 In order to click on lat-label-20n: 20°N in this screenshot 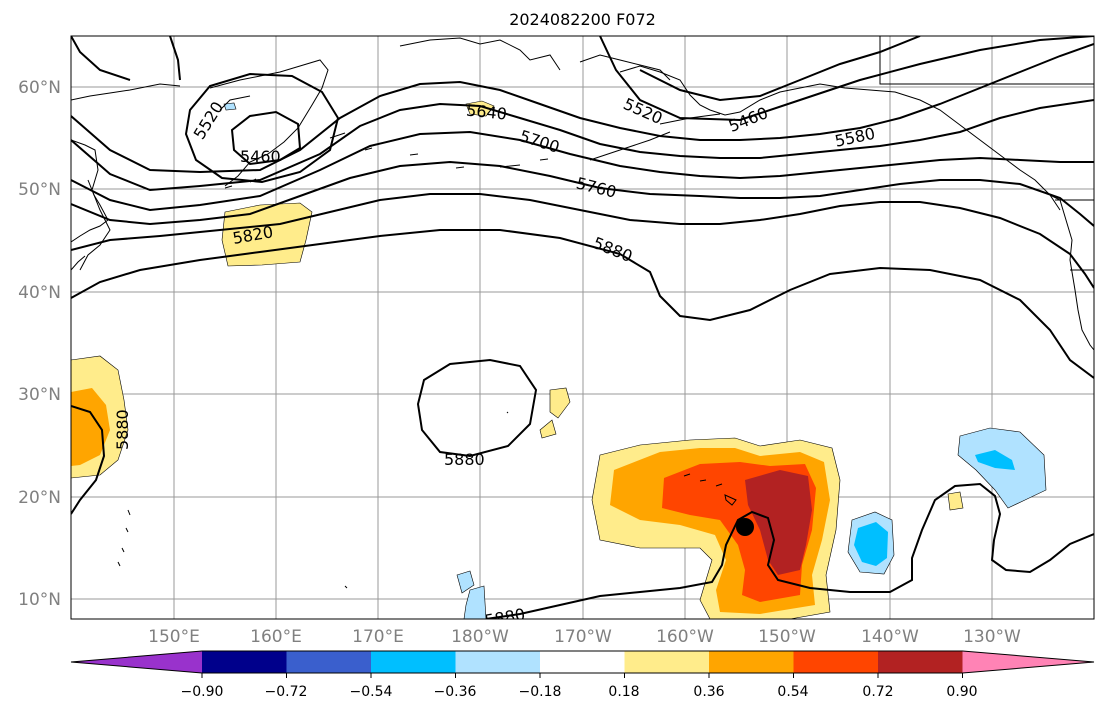, I will do `click(39, 498)`.